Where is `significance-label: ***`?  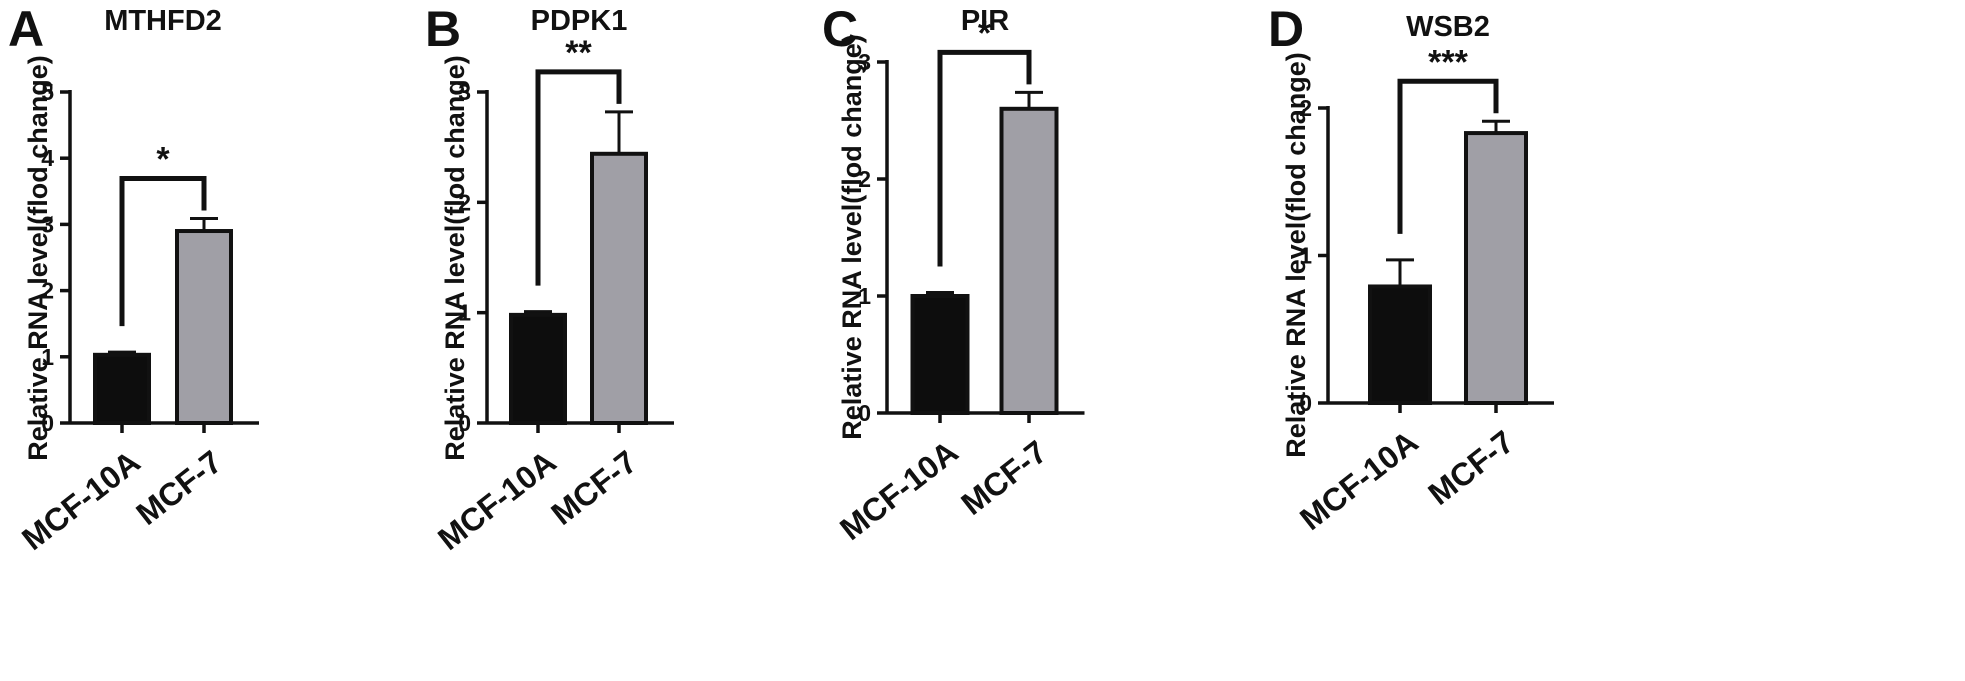 significance-label: *** is located at coordinates (1448, 62).